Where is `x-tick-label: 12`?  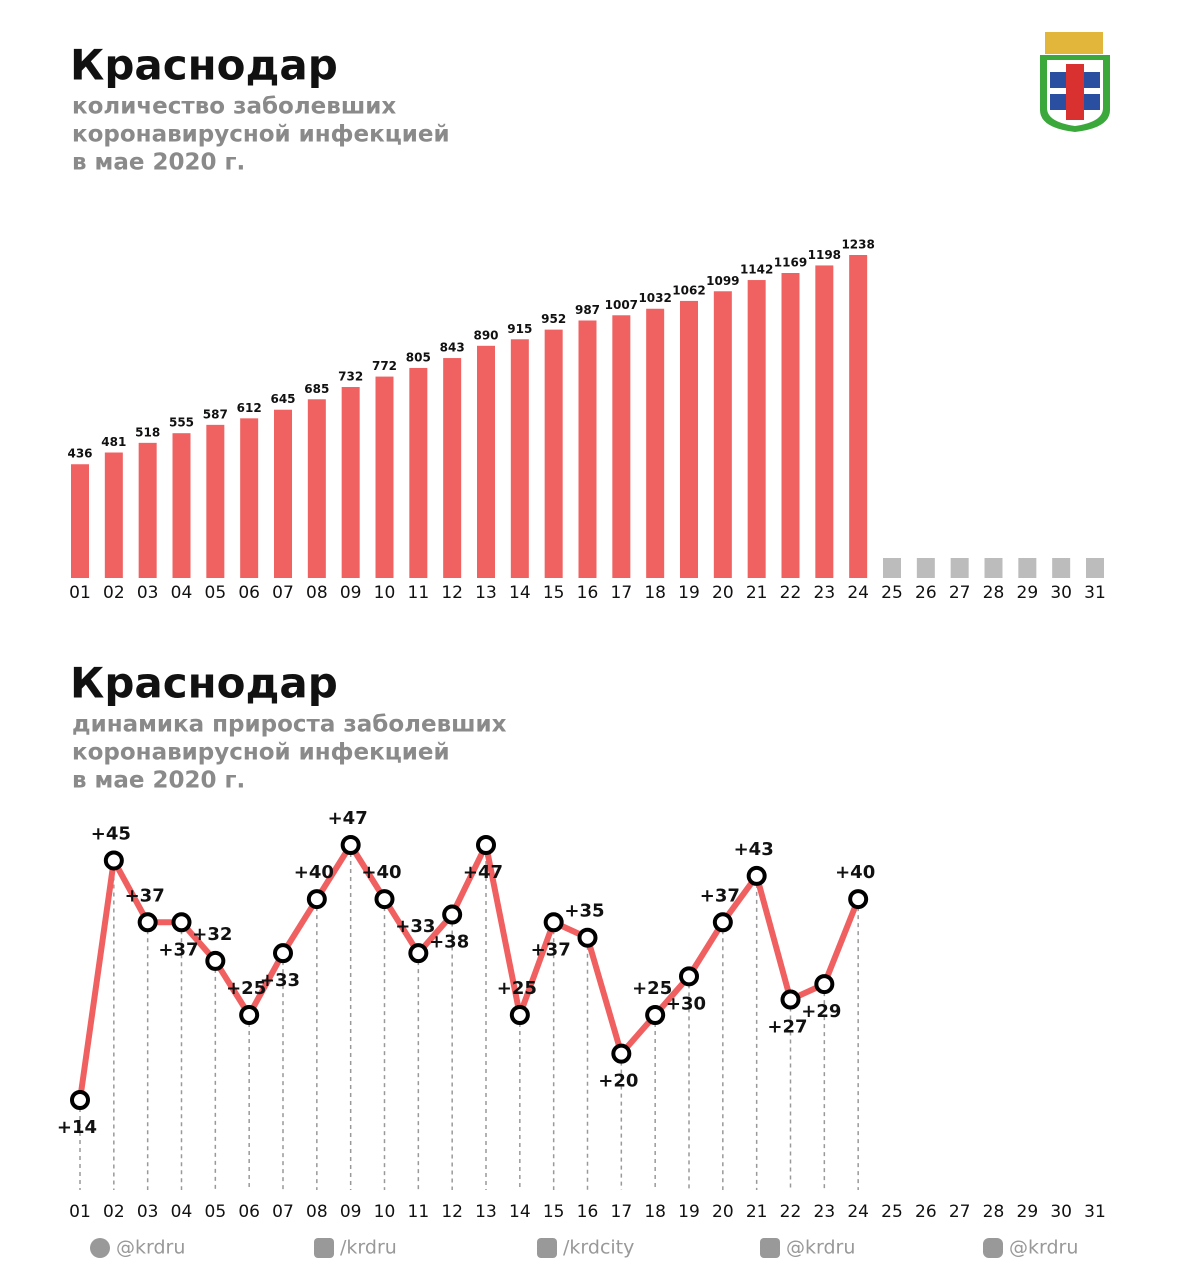
x-tick-label: 12 is located at coordinates (452, 1212).